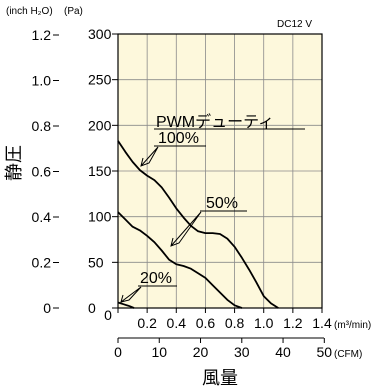 The height and width of the screenshot is (392, 392). What do you see at coordinates (92, 308) in the screenshot?
I see `y-tick-label-pa: 0` at bounding box center [92, 308].